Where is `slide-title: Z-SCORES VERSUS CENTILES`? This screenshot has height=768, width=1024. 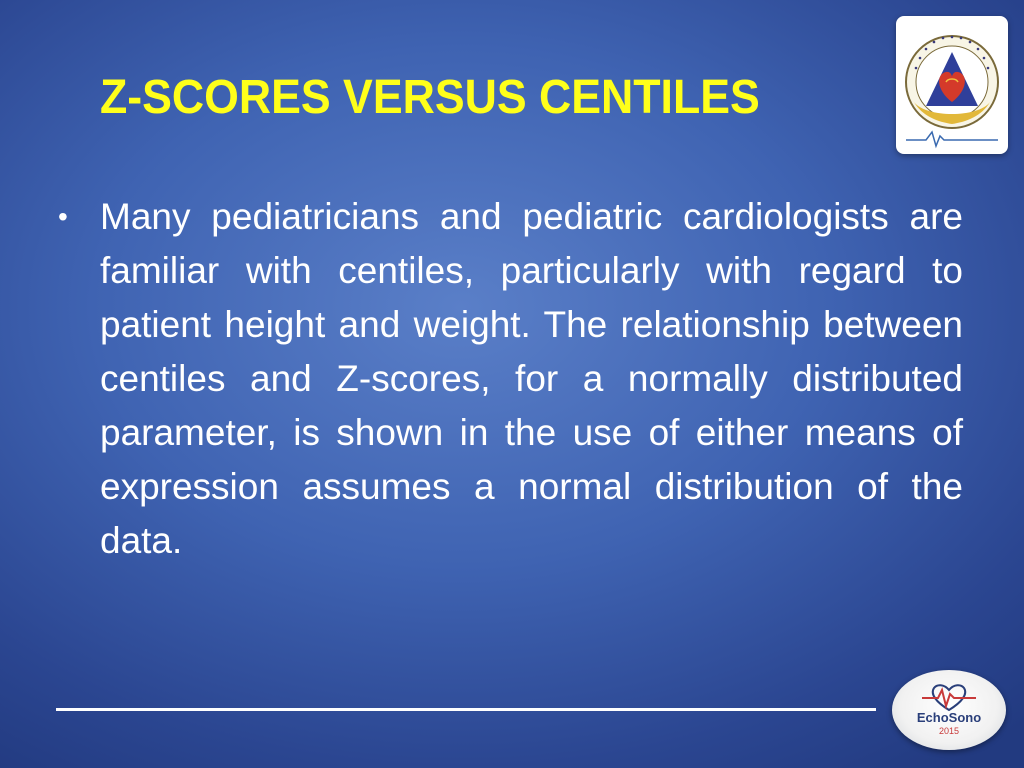 slide-title: Z-SCORES VERSUS CENTILES is located at coordinates (430, 97).